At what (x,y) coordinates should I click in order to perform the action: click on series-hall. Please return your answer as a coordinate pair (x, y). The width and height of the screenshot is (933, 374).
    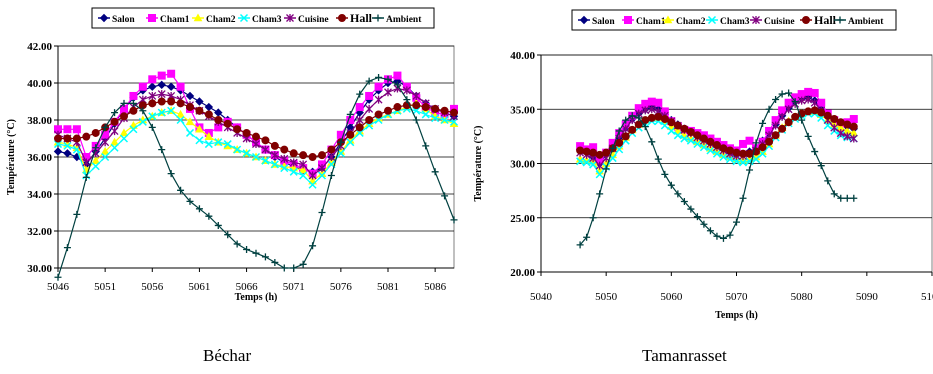
    Looking at the image, I should click on (717, 132).